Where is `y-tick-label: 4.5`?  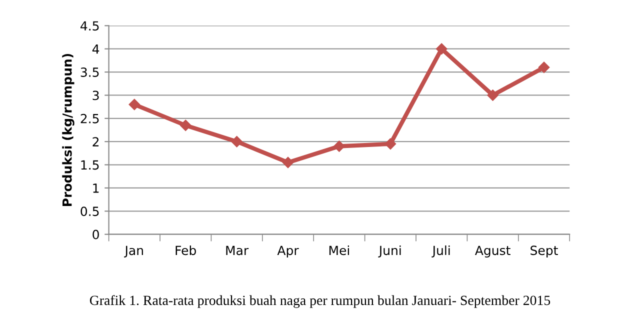
y-tick-label: 4.5 is located at coordinates (89, 26).